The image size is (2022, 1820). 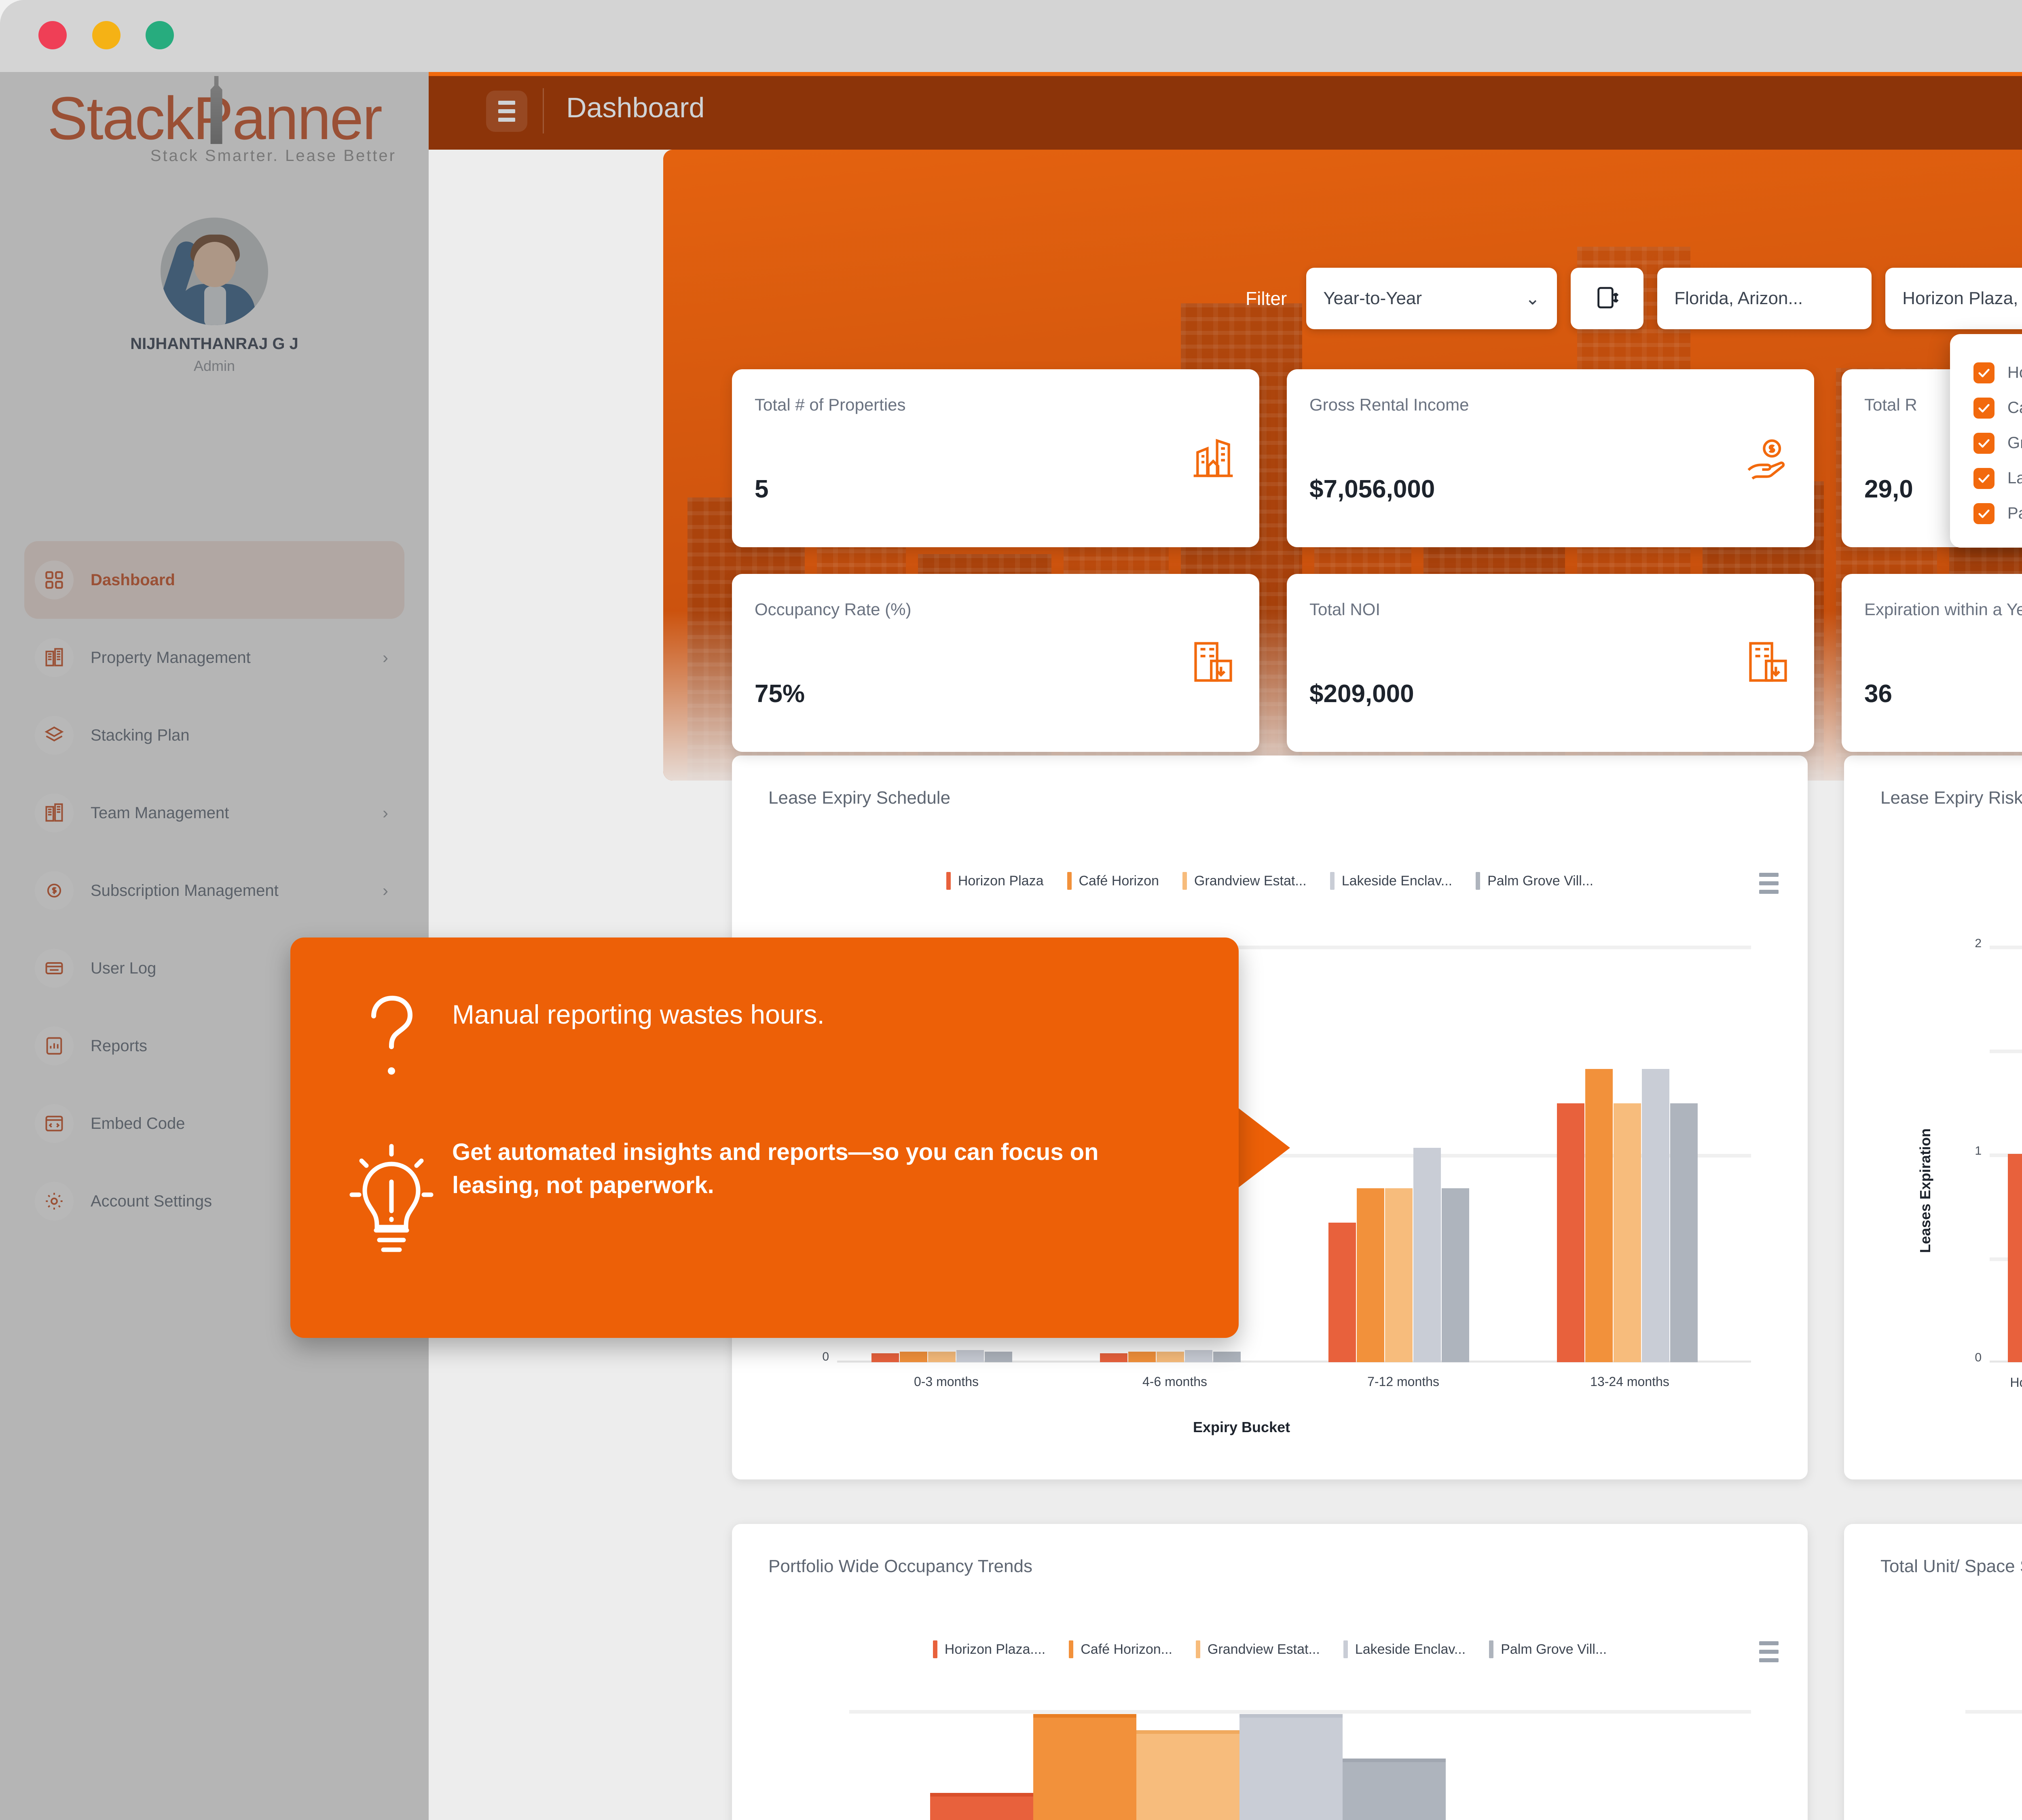 What do you see at coordinates (1286, 1190) in the screenshot?
I see `chart-plot-area: 0` at bounding box center [1286, 1190].